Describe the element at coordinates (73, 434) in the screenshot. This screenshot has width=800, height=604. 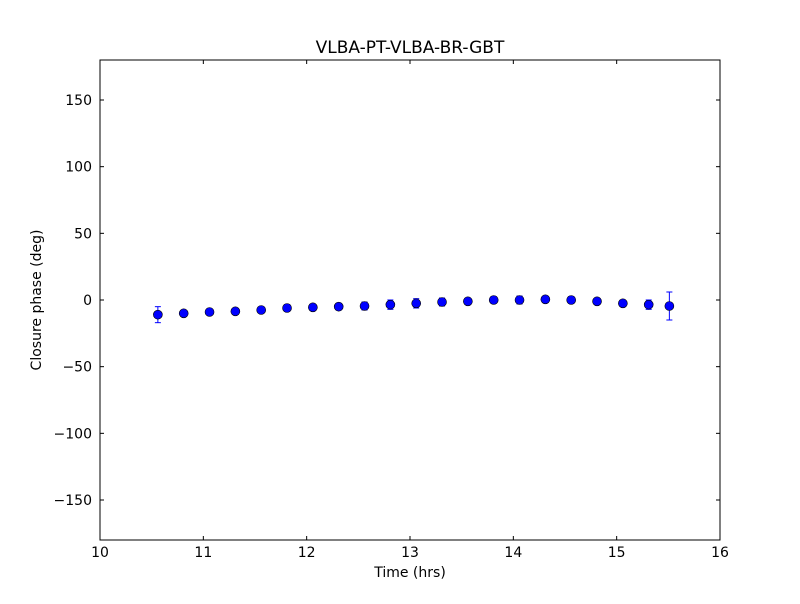
I see `y-tick-label: −100` at that location.